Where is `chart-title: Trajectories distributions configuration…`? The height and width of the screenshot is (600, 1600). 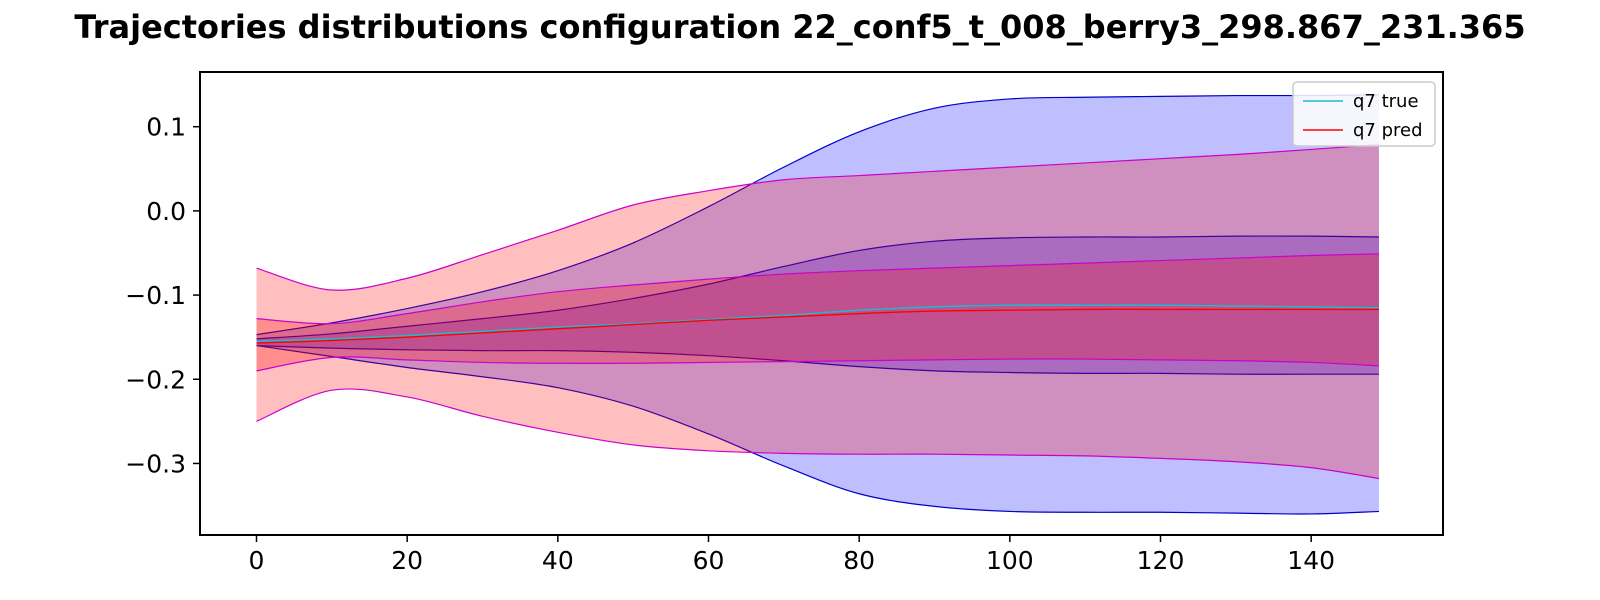 chart-title: Trajectories distributions configuration… is located at coordinates (799, 27).